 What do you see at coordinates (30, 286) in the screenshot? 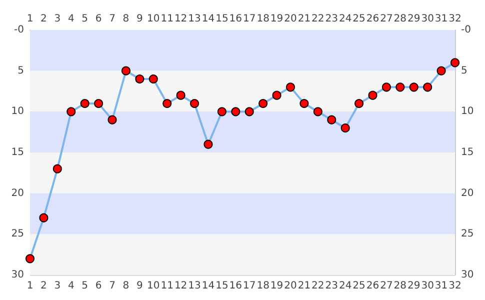
I see `x-tick-label: 1` at bounding box center [30, 286].